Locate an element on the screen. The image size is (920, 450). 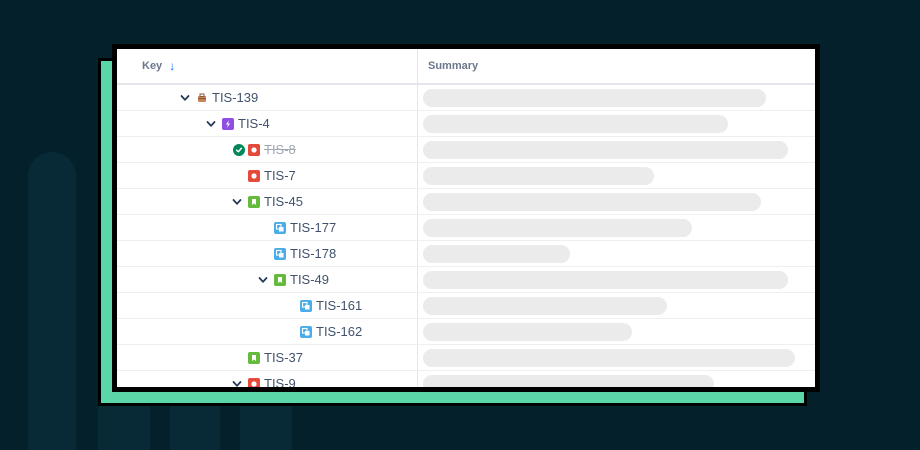
key-cell-content: TIS-45 is located at coordinates (266, 201).